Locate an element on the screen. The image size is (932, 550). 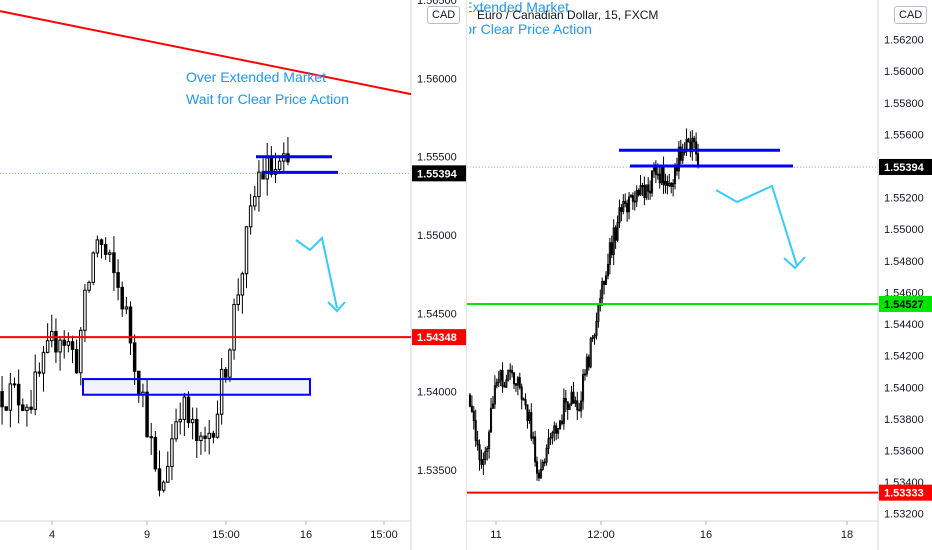
green-price-label-bg is located at coordinates (905, 303).